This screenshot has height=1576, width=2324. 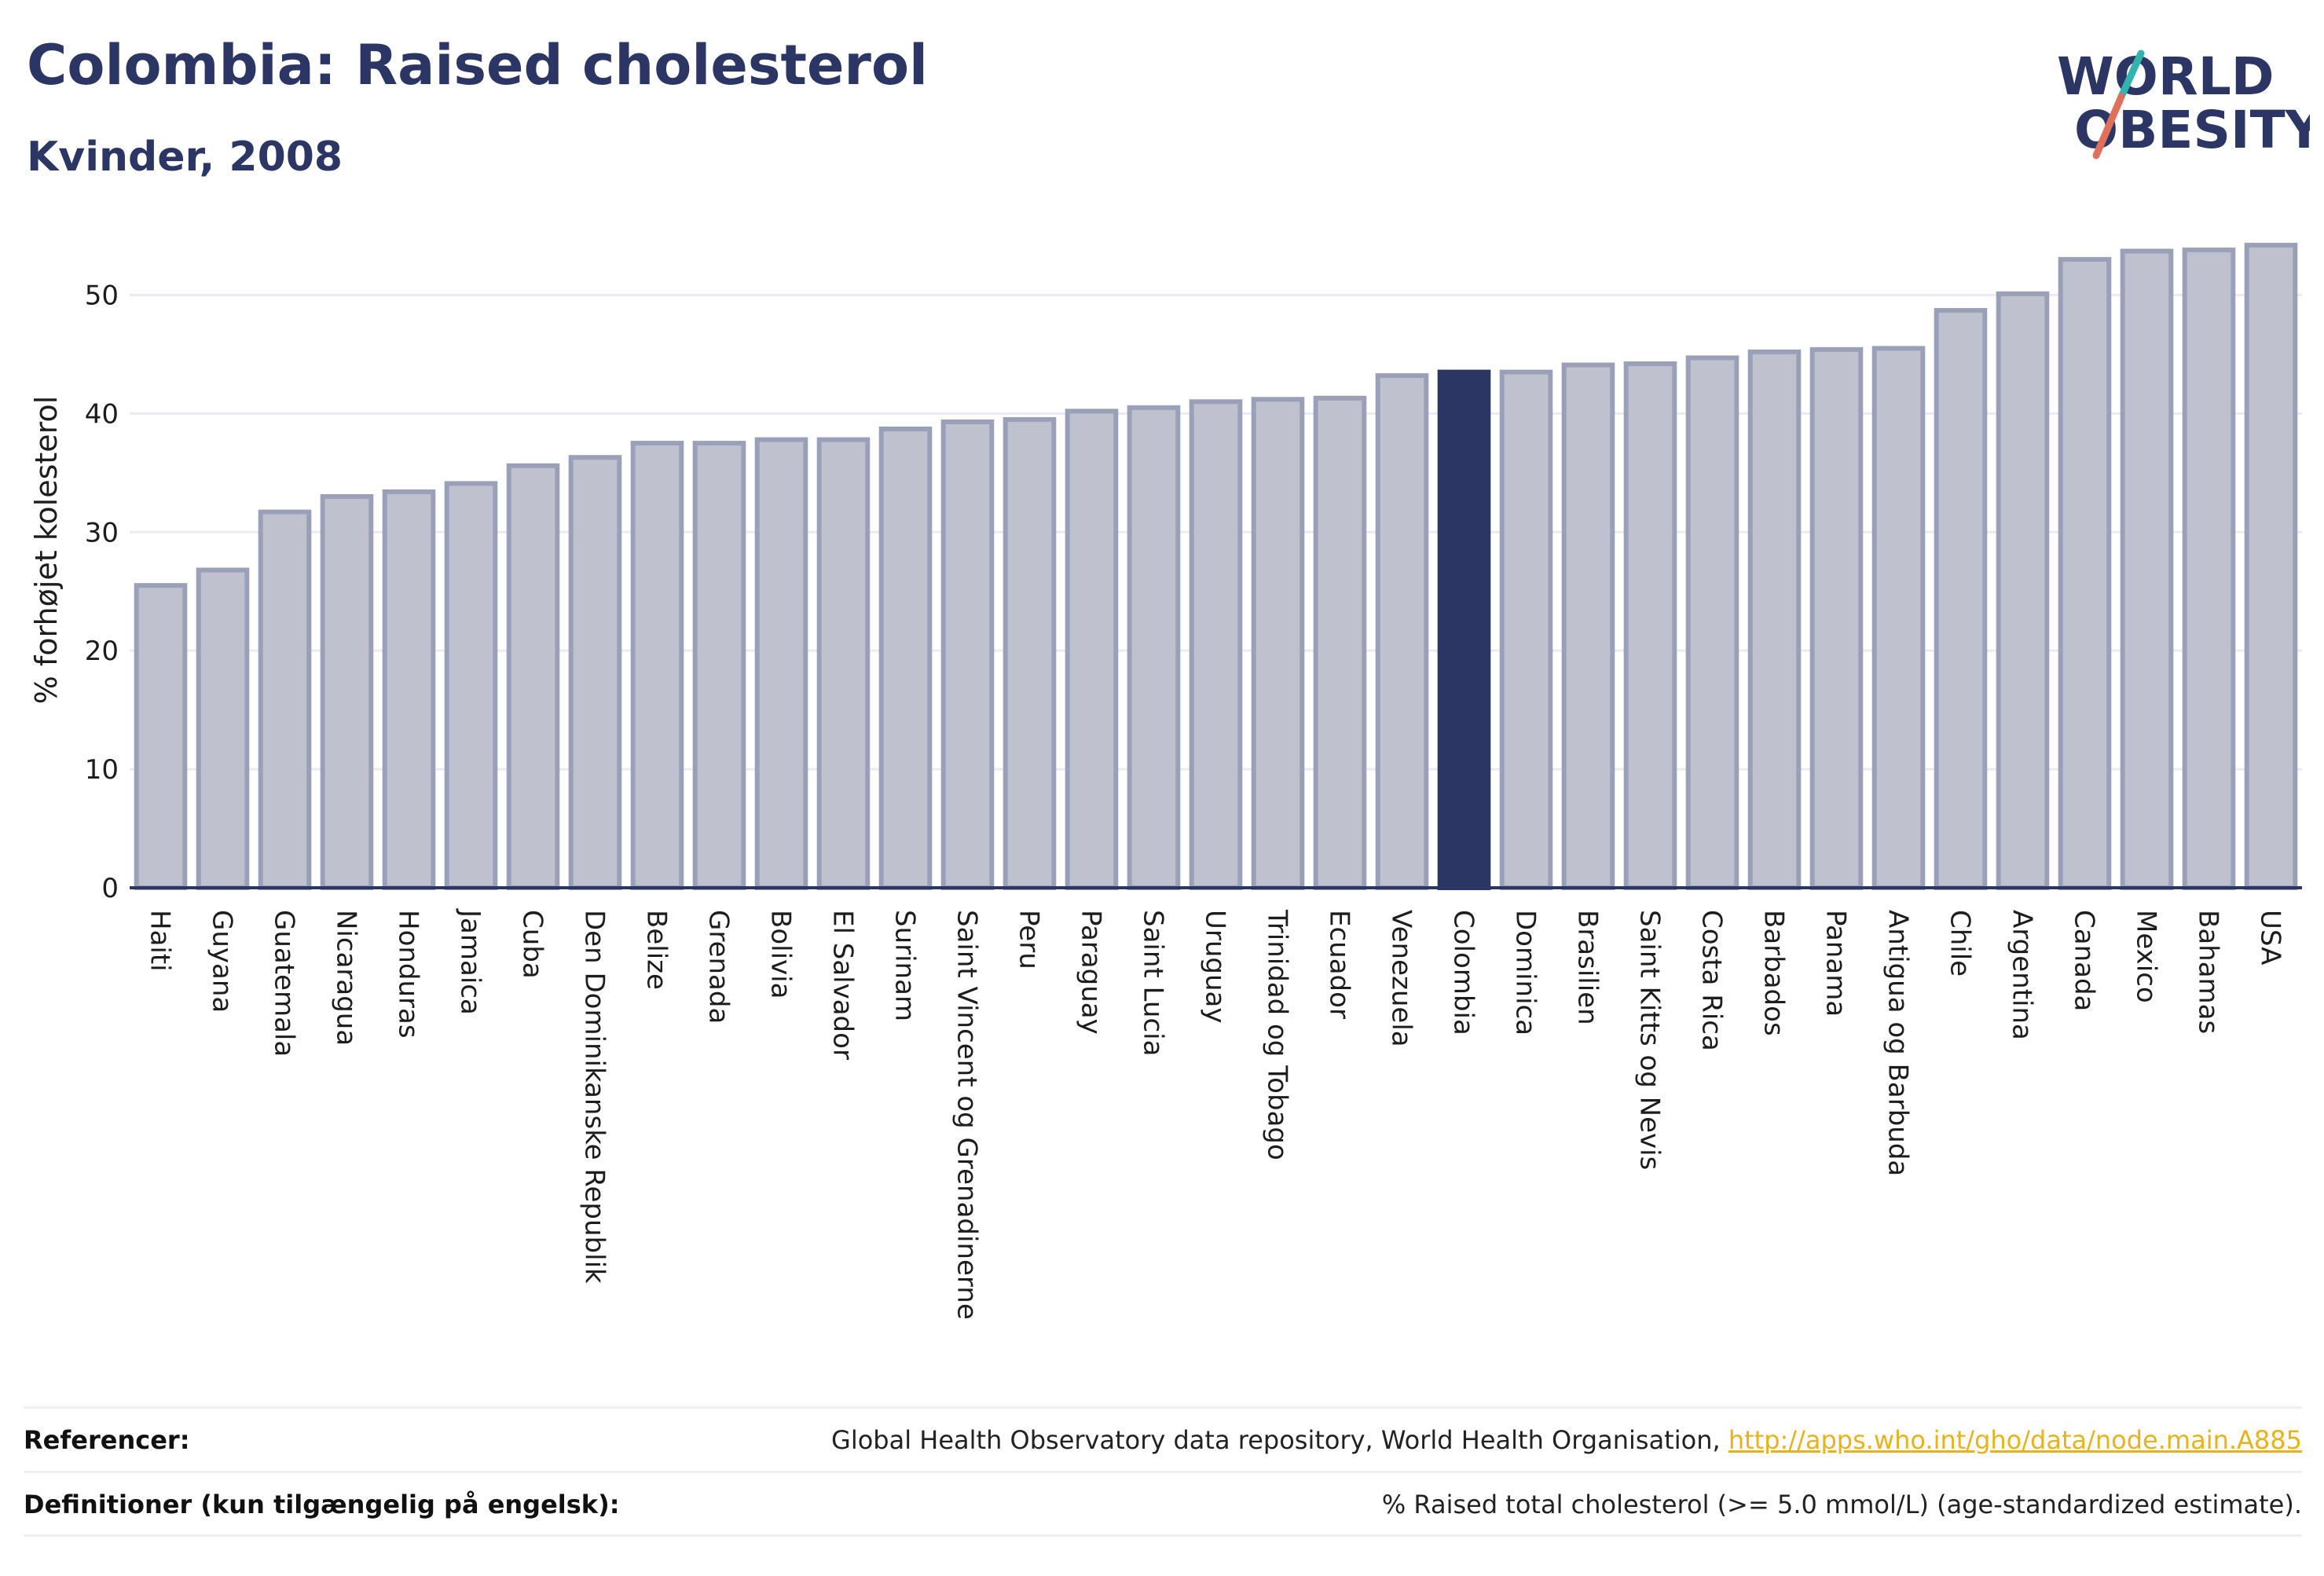 What do you see at coordinates (1588, 626) in the screenshot?
I see `bar-brasilien` at bounding box center [1588, 626].